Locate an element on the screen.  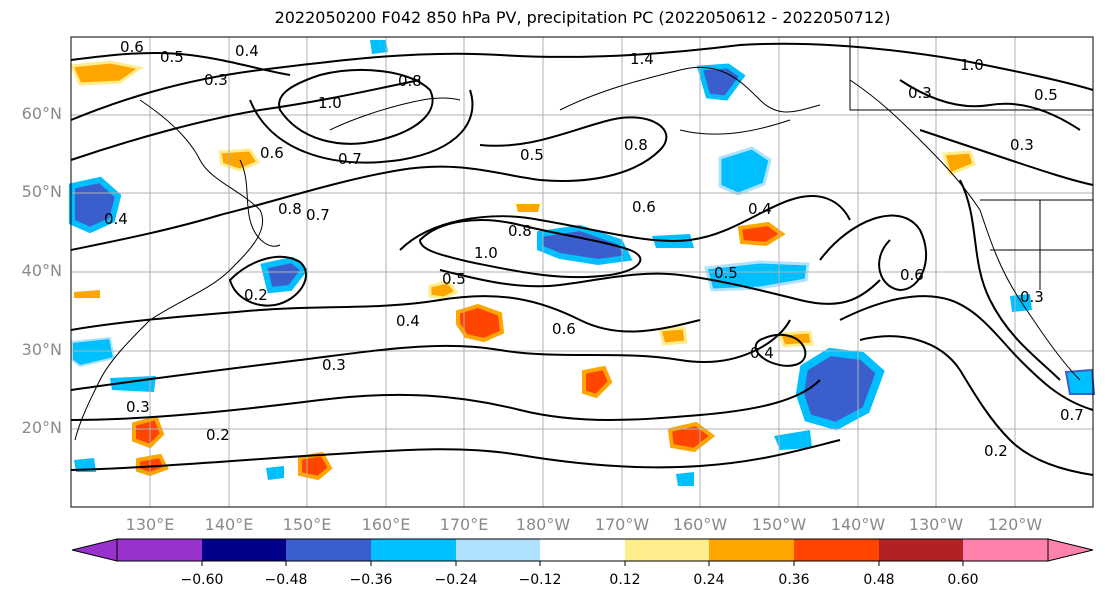
colorbar-tick-label: −0.24 is located at coordinates (456, 580).